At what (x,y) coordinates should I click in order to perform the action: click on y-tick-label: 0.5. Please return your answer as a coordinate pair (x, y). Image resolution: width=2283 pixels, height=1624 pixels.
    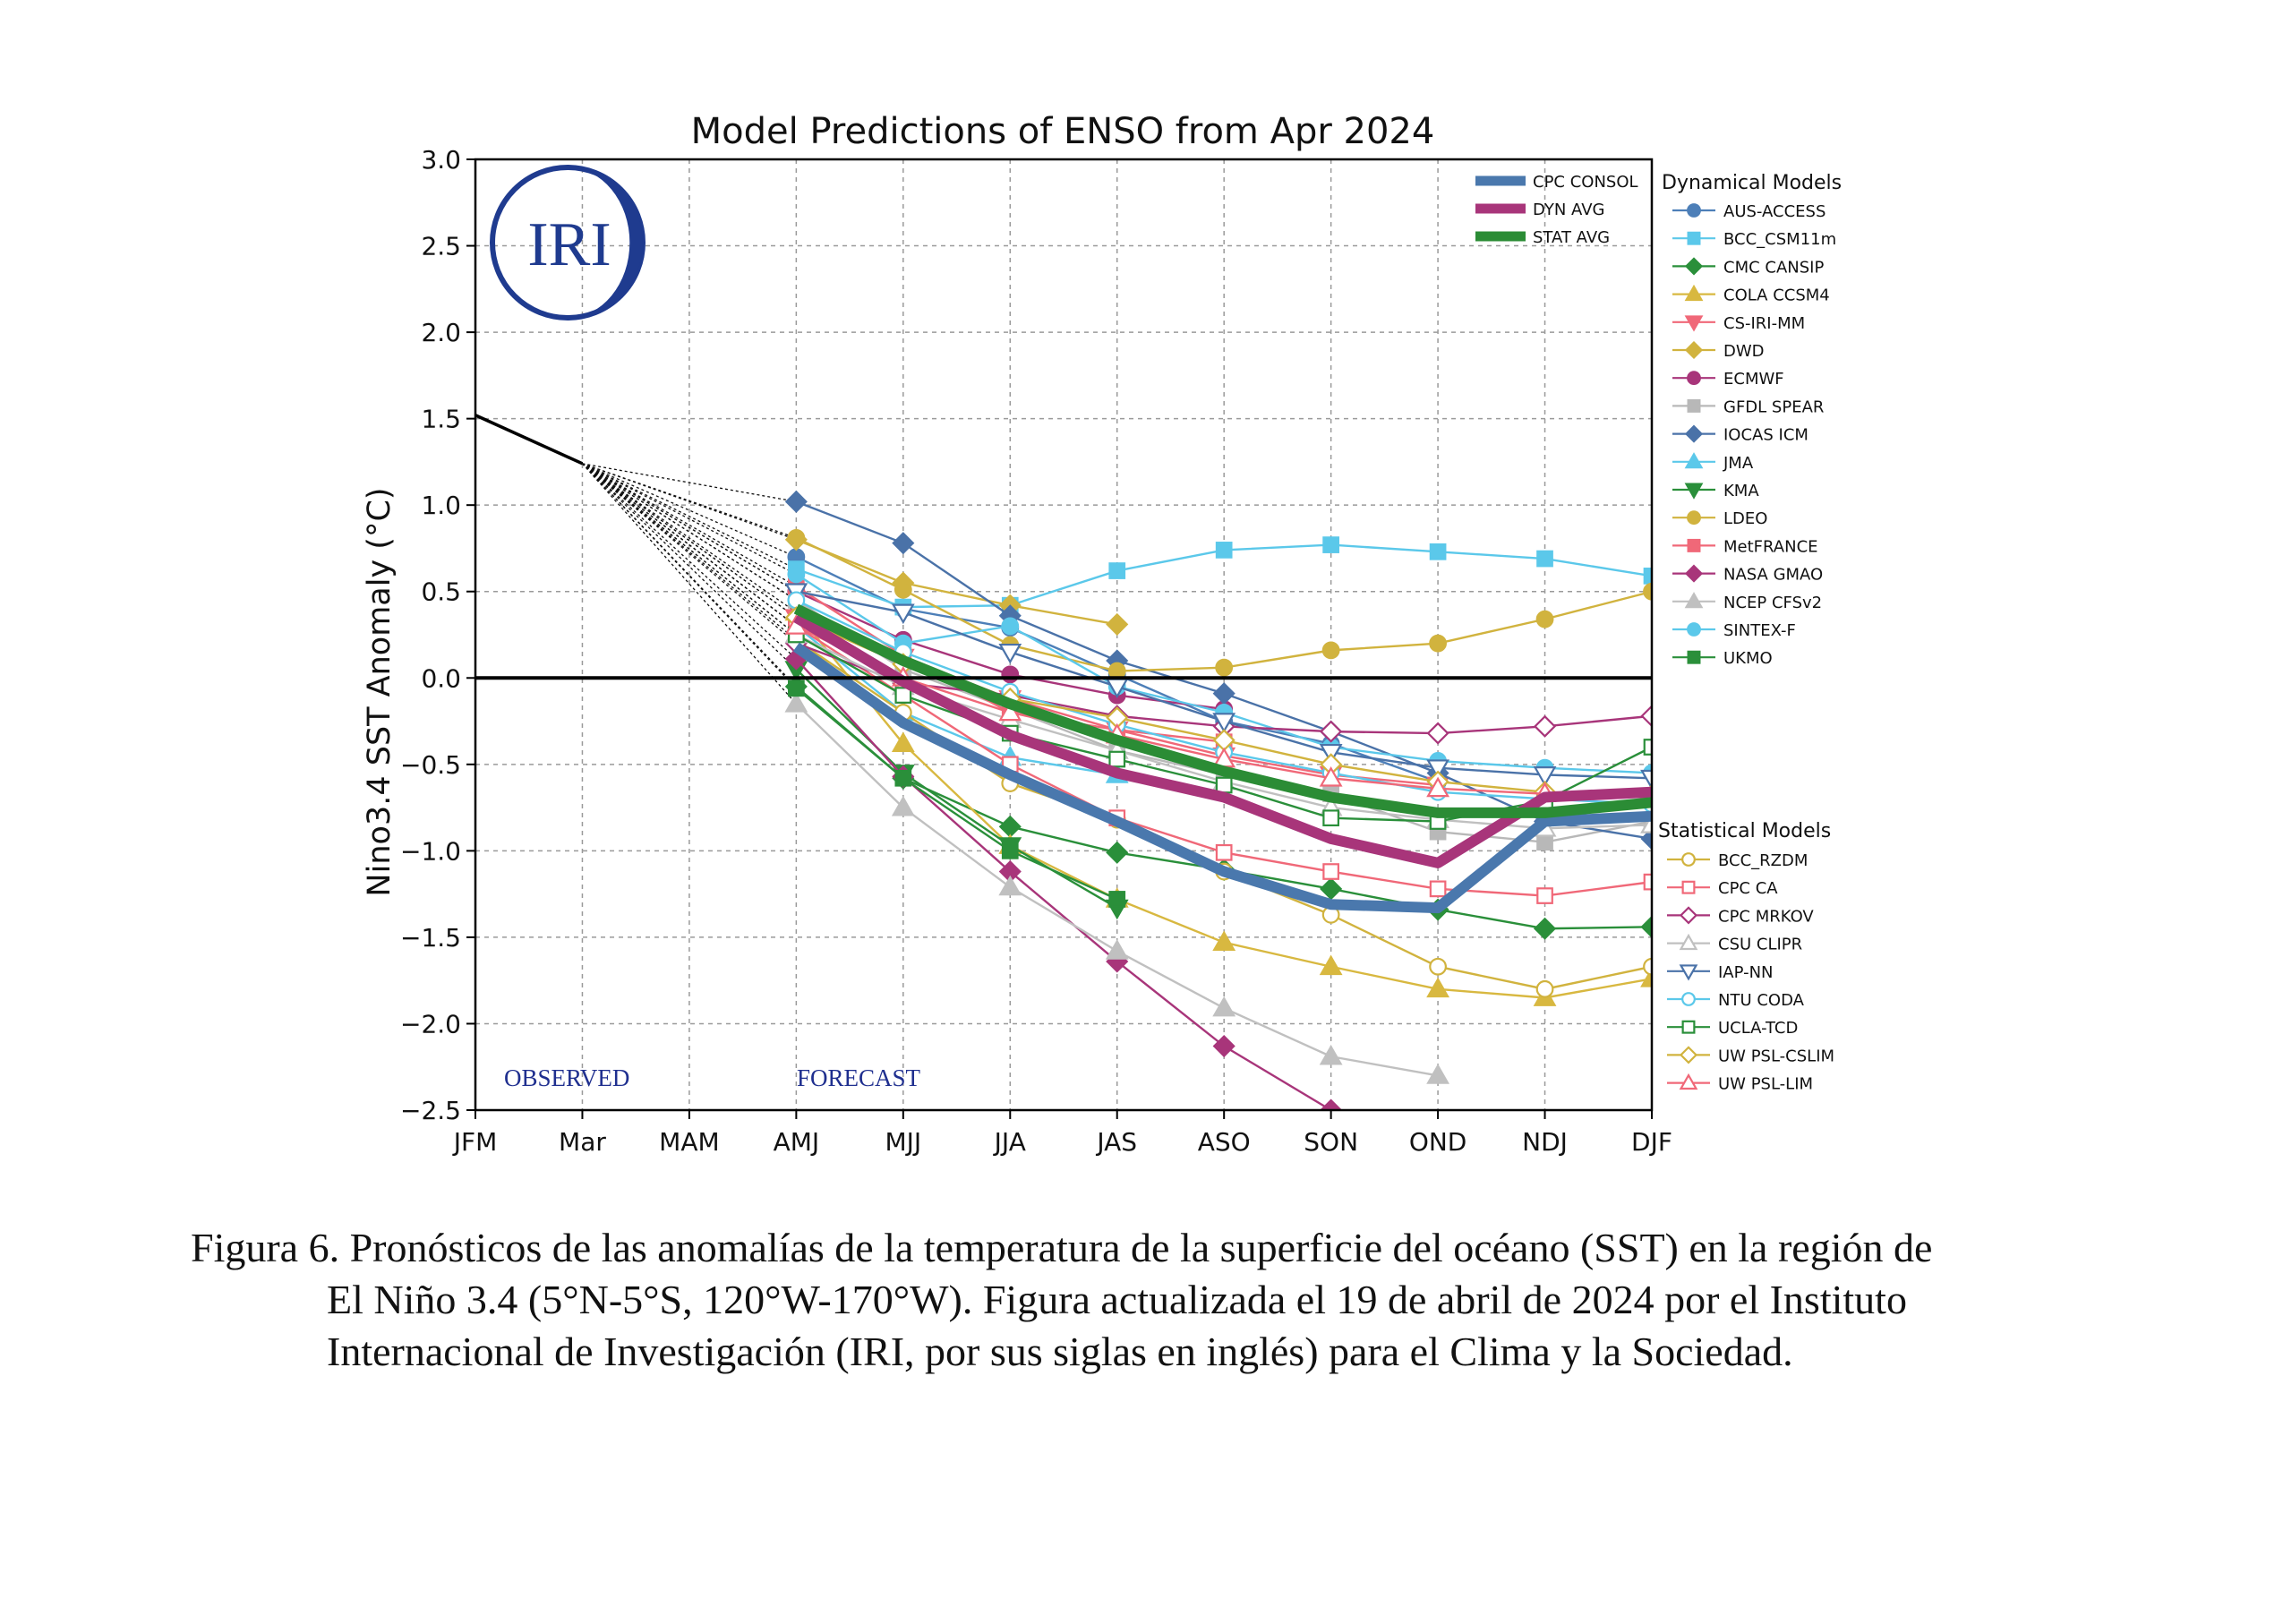
    Looking at the image, I should click on (441, 592).